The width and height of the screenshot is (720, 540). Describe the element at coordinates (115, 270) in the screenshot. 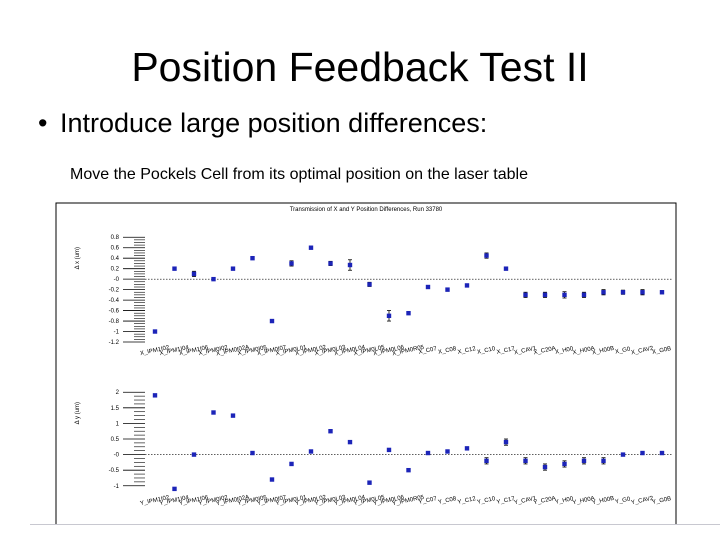

I see `y-tick-label: 0.2` at that location.